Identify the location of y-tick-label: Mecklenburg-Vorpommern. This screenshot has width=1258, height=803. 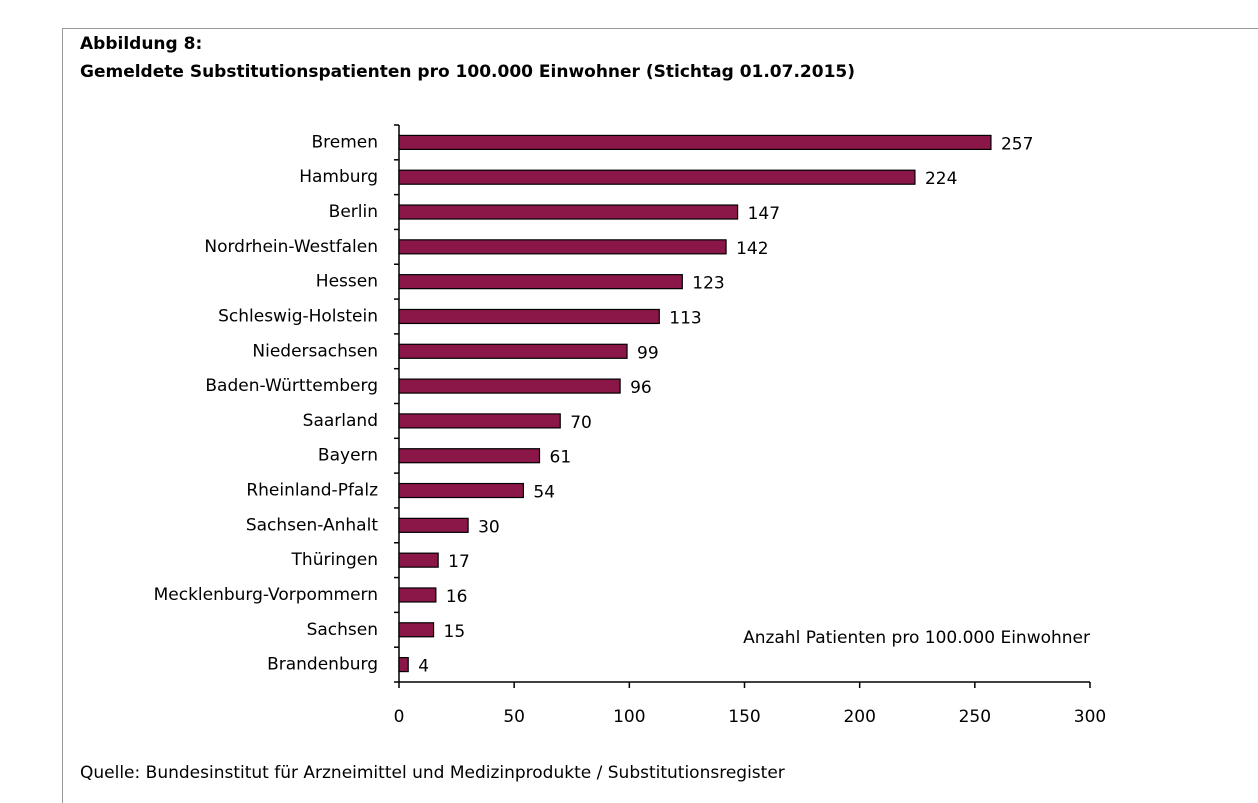
(266, 595).